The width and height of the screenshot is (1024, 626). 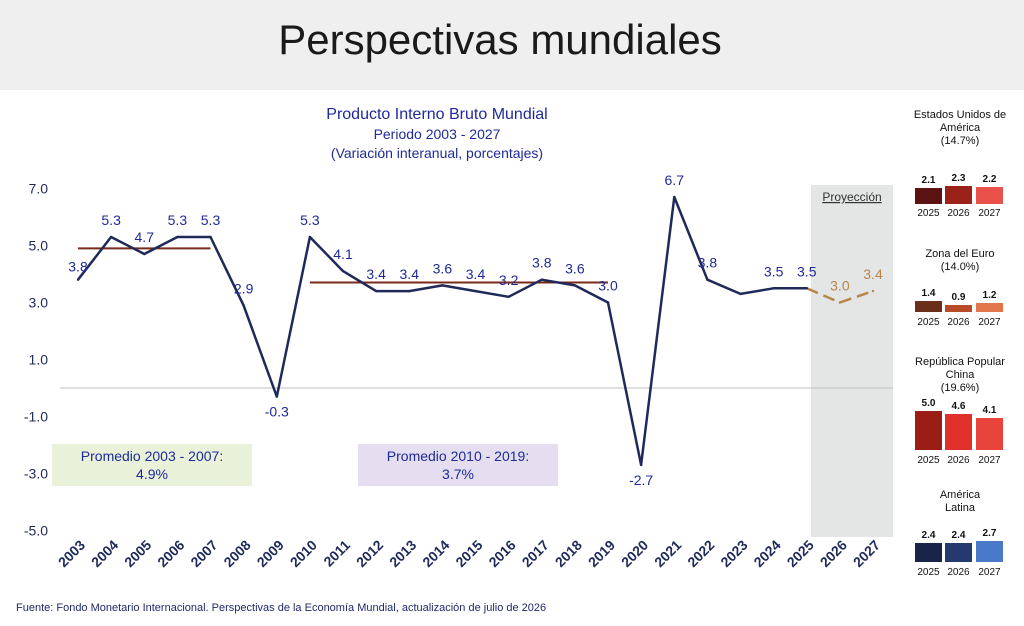 What do you see at coordinates (774, 271) in the screenshot?
I see `data-label: 3.5` at bounding box center [774, 271].